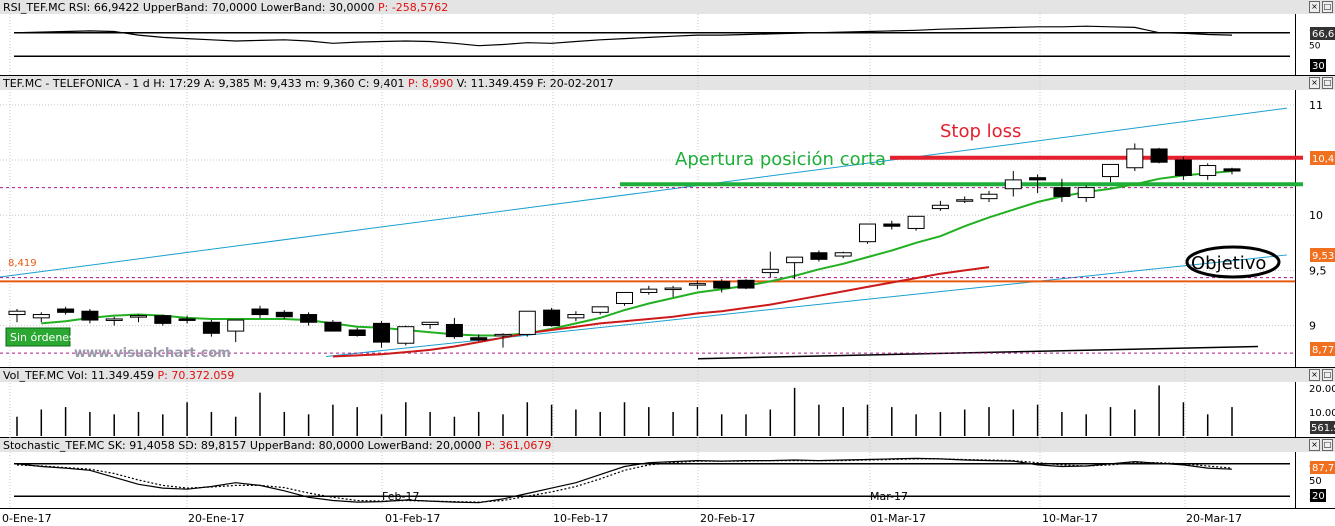 This screenshot has height=526, width=1335. Describe the element at coordinates (27, 518) in the screenshot. I see `x-tick-label-0: 0-Ene-17` at that location.